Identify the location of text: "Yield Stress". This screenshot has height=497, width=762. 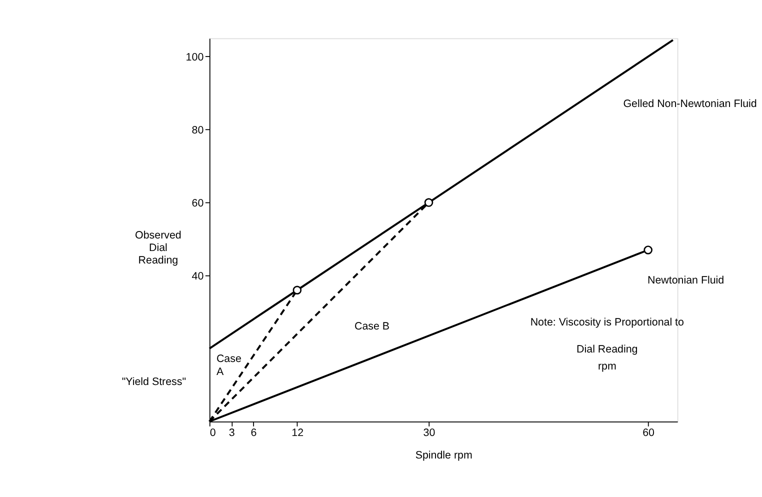
(154, 382).